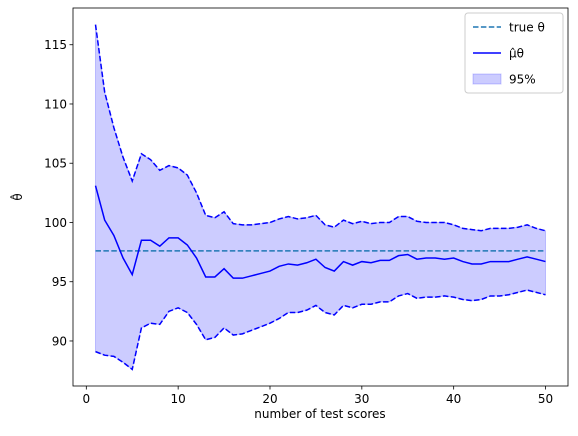 This screenshot has height=436, width=578. Describe the element at coordinates (59, 282) in the screenshot. I see `y-tick-label: 95` at that location.